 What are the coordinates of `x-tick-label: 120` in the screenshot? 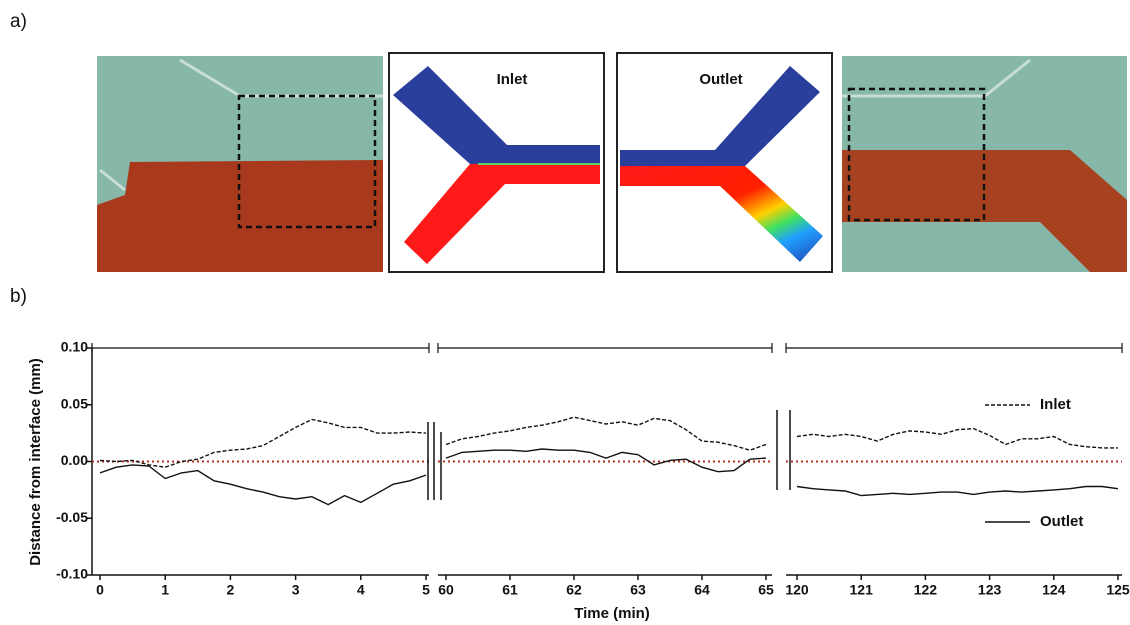 It's located at (797, 590).